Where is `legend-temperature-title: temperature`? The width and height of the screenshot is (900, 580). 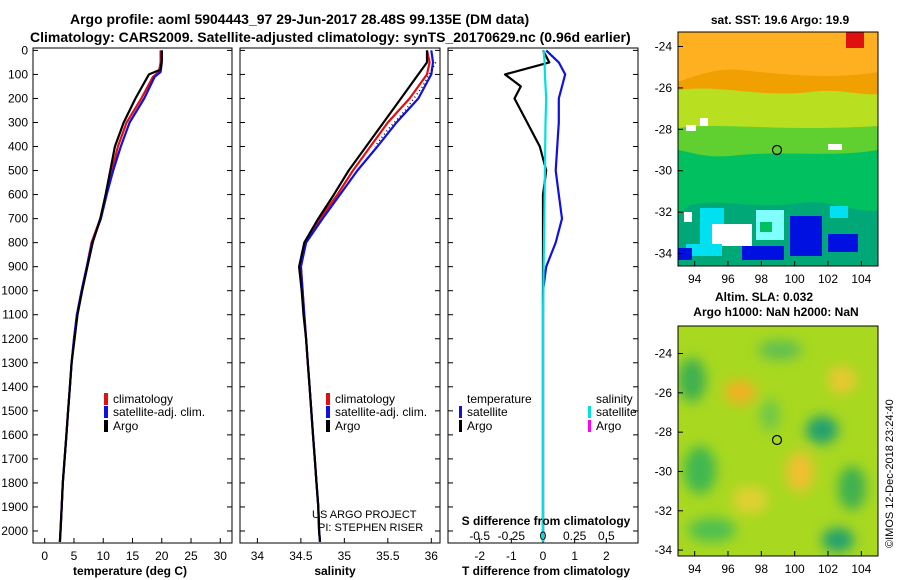
legend-temperature-title: temperature is located at coordinates (499, 399).